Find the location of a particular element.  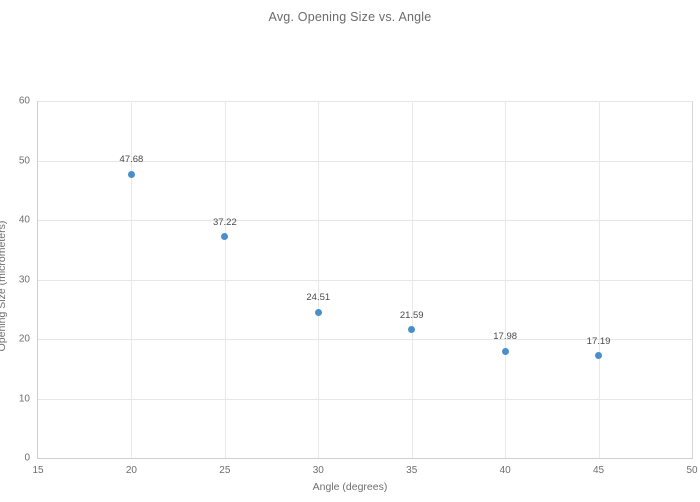

x-axis-tick-label: 45 is located at coordinates (599, 470).